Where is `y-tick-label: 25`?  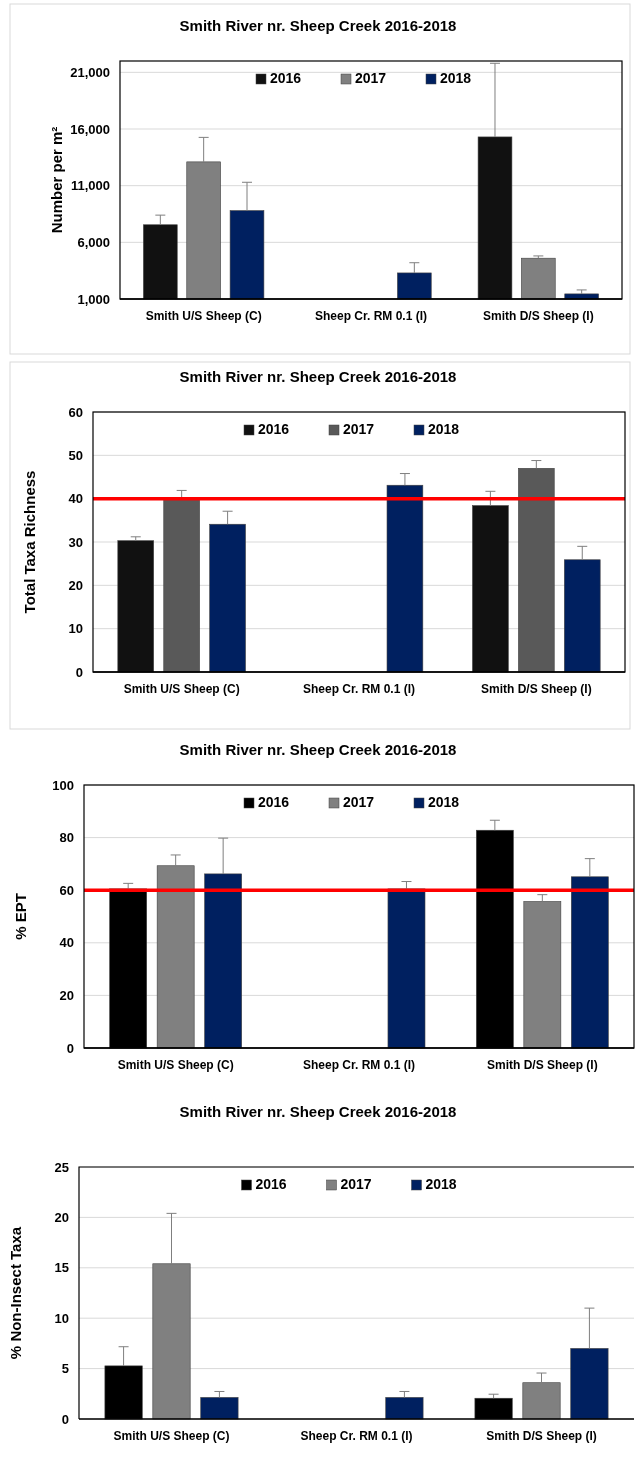
y-tick-label: 25 is located at coordinates (61, 1167).